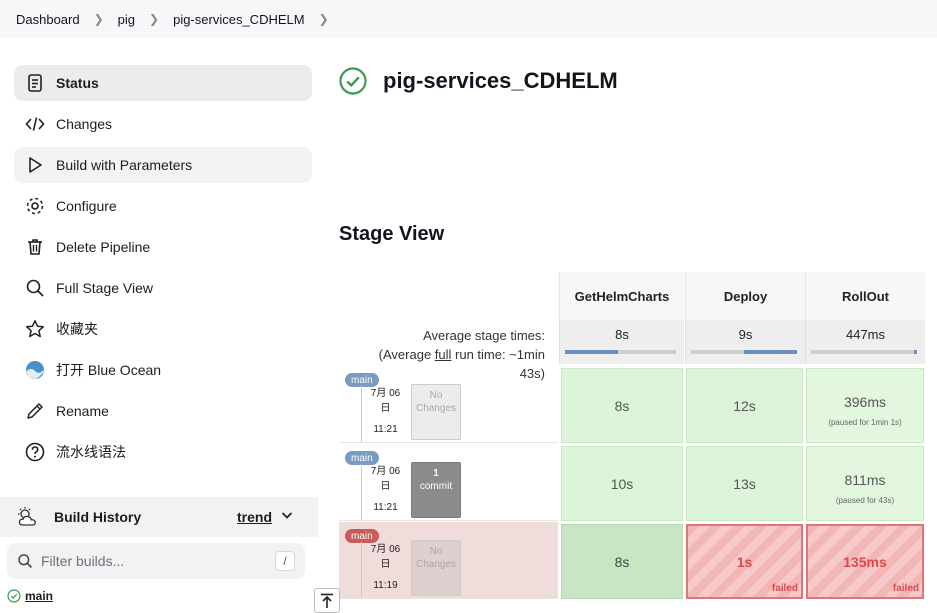  Describe the element at coordinates (163, 124) in the screenshot. I see `sidebar-item-changes: Changes` at that location.